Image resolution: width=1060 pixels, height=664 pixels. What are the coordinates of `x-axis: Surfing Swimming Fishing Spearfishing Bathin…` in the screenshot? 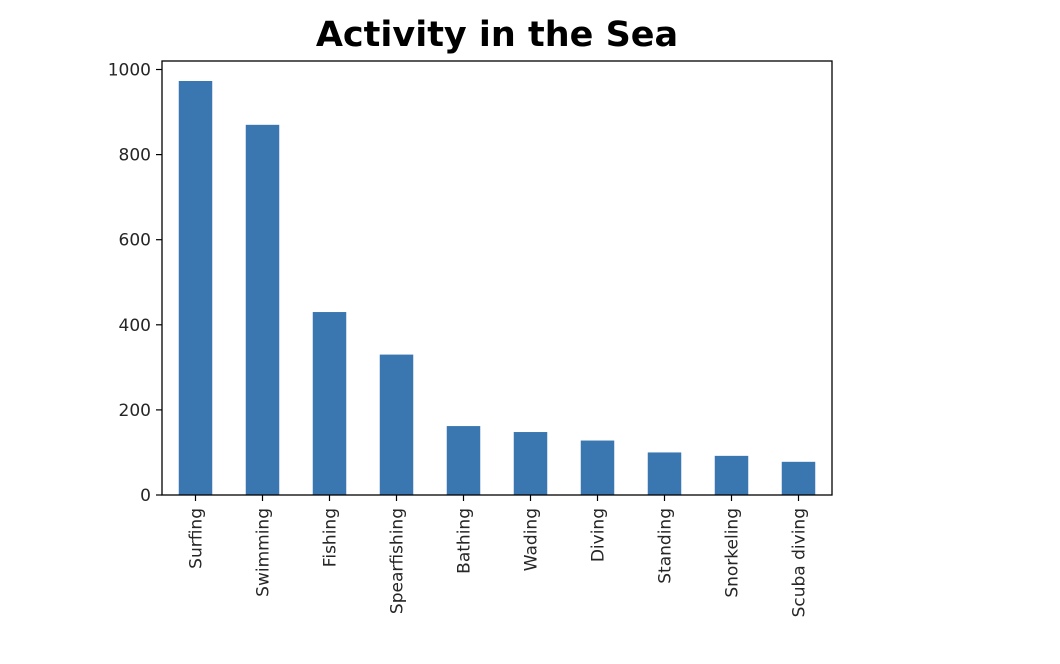 It's located at (498, 556).